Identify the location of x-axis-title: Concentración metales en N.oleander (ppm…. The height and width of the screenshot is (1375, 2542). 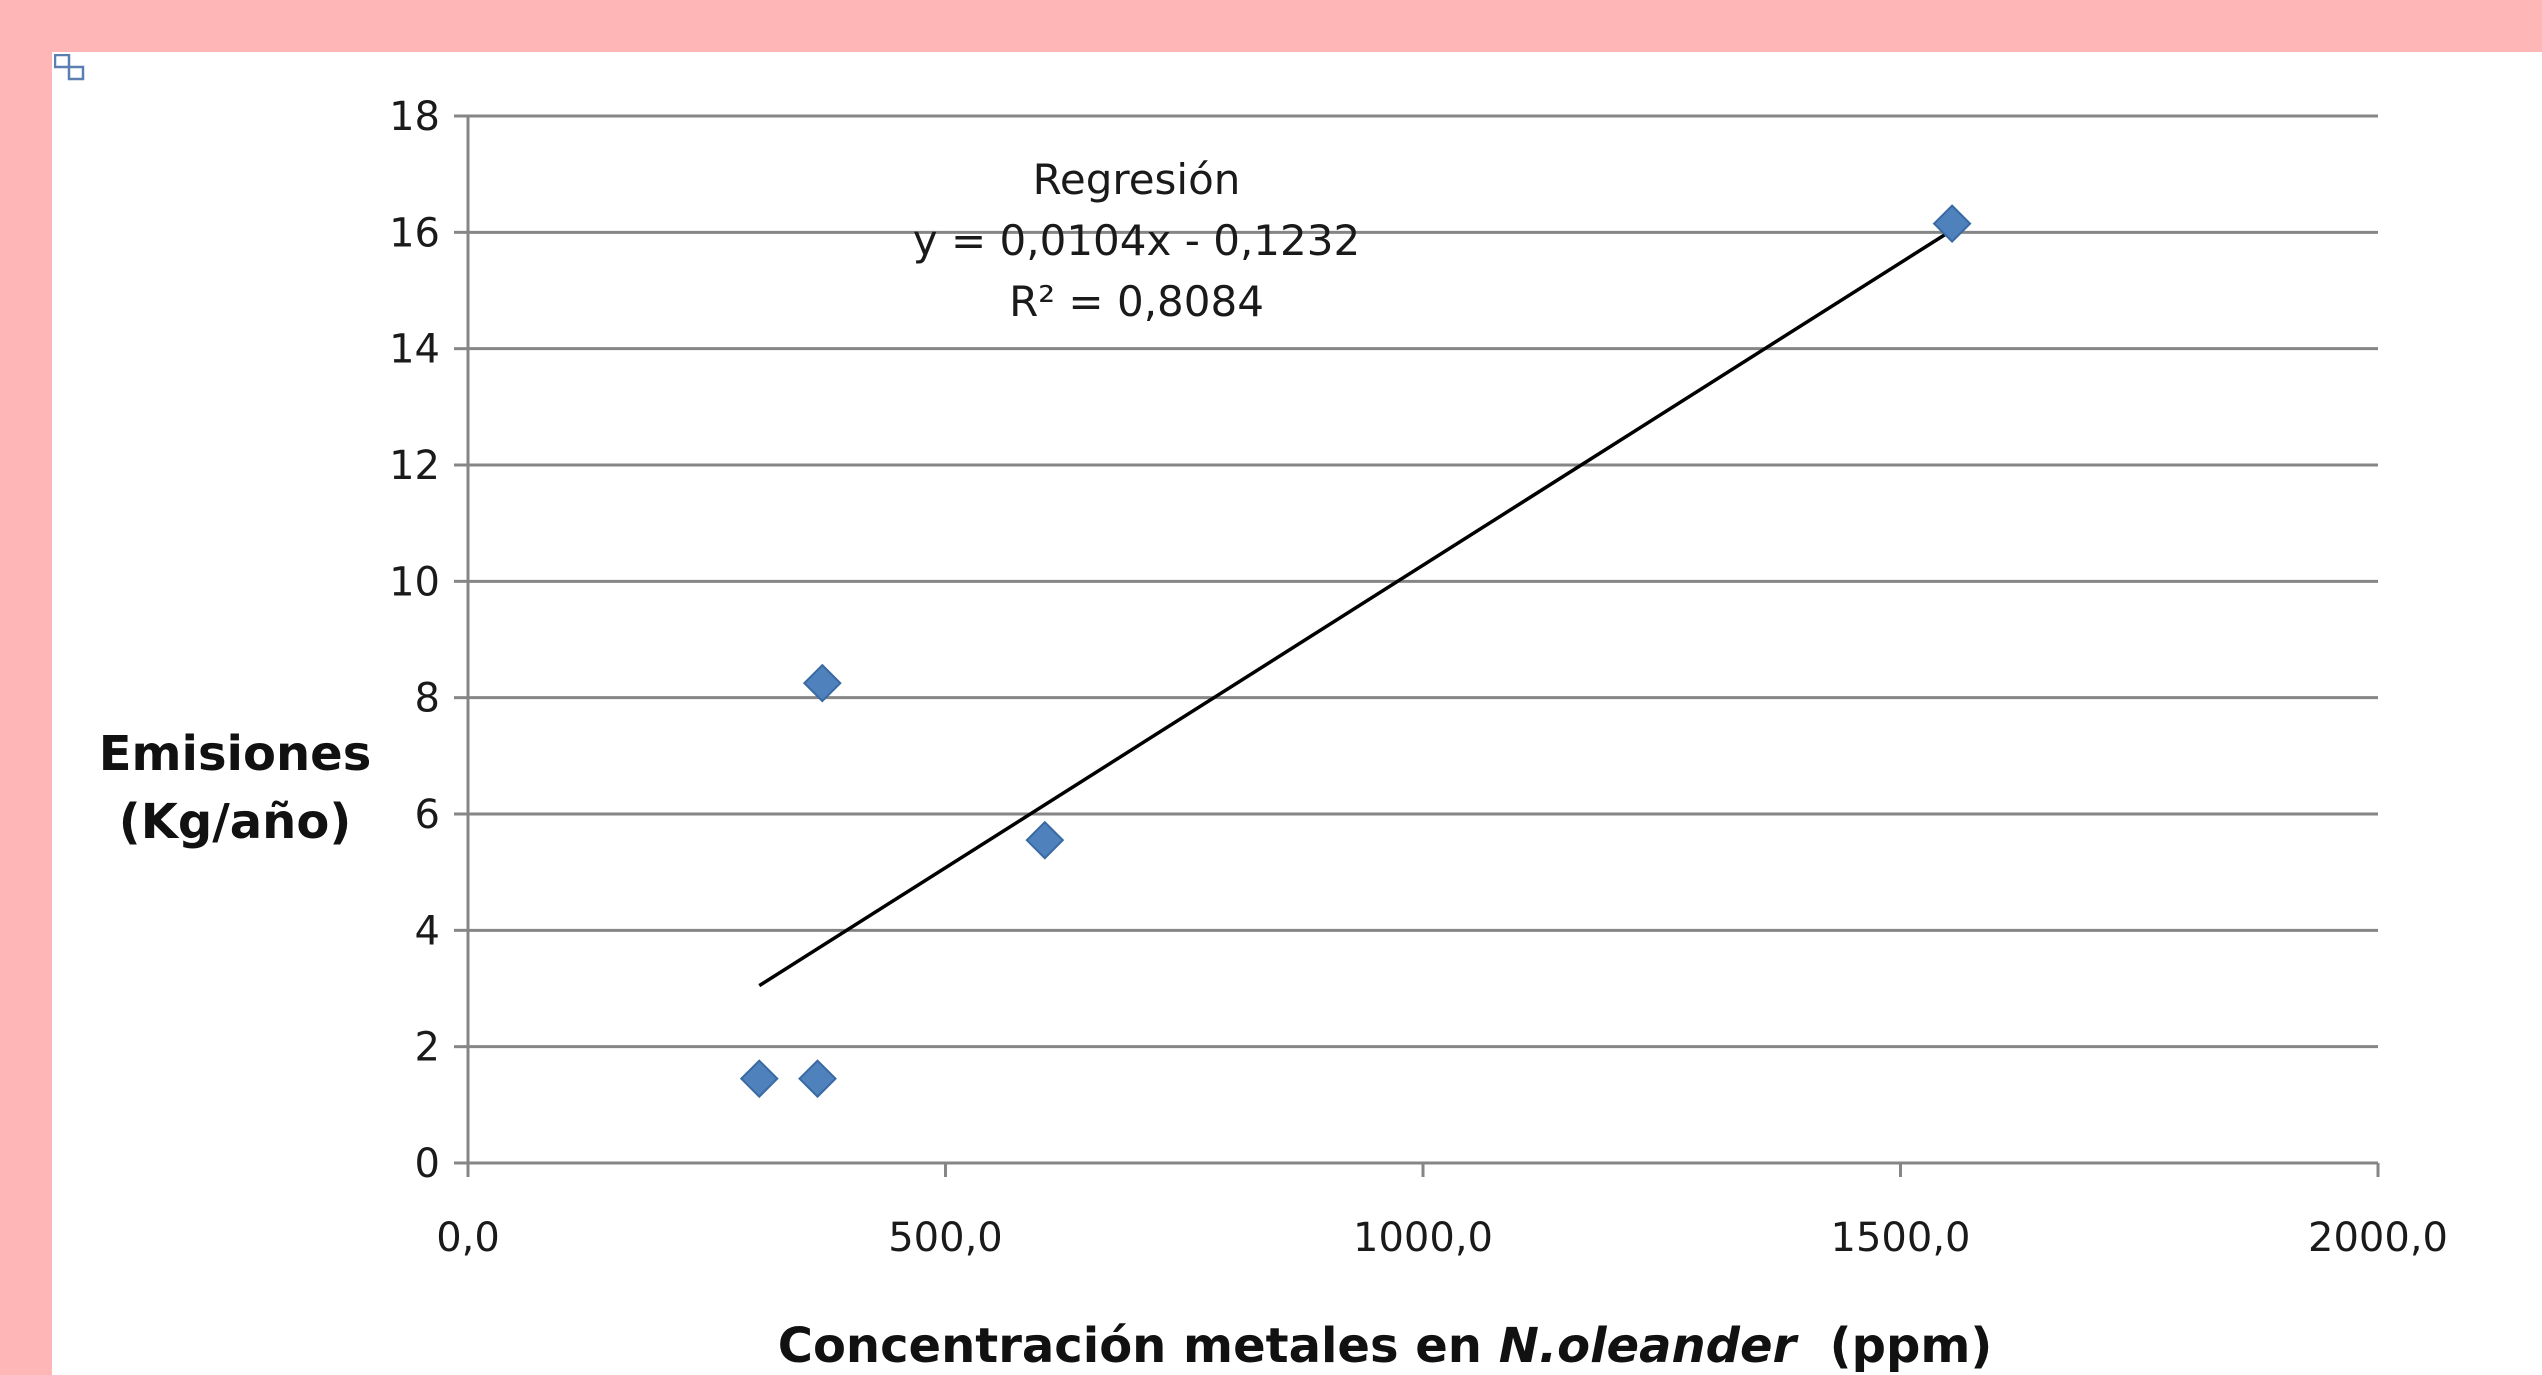
(1385, 1346).